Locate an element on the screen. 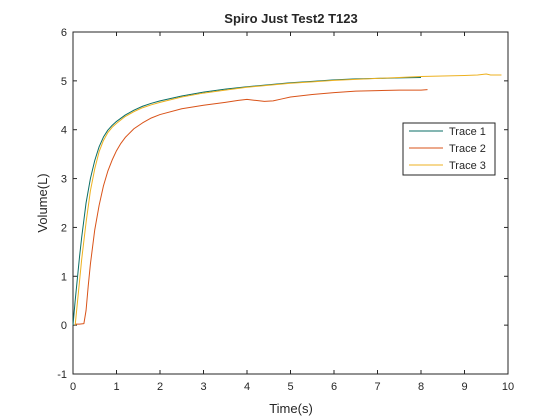 The image size is (560, 420). x-tick-label: 5 is located at coordinates (290, 387).